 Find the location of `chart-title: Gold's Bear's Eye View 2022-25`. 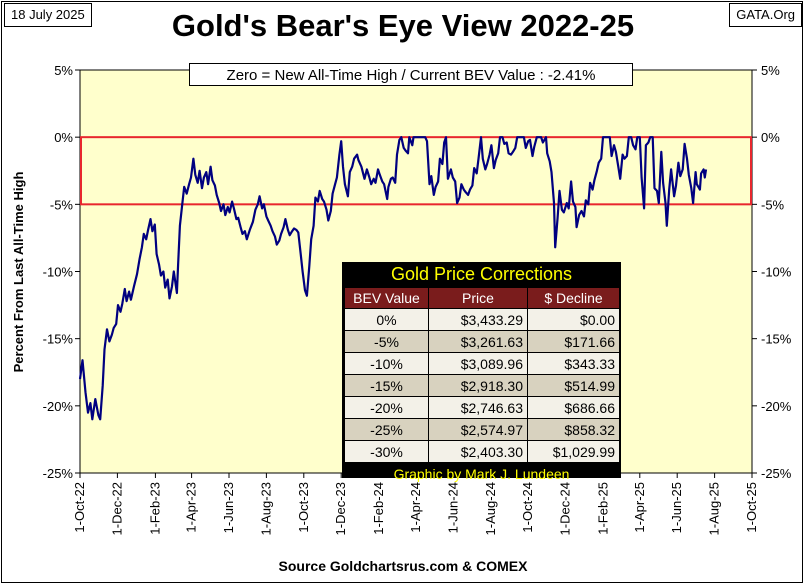

chart-title: Gold's Bear's Eye View 2022-25 is located at coordinates (403, 25).